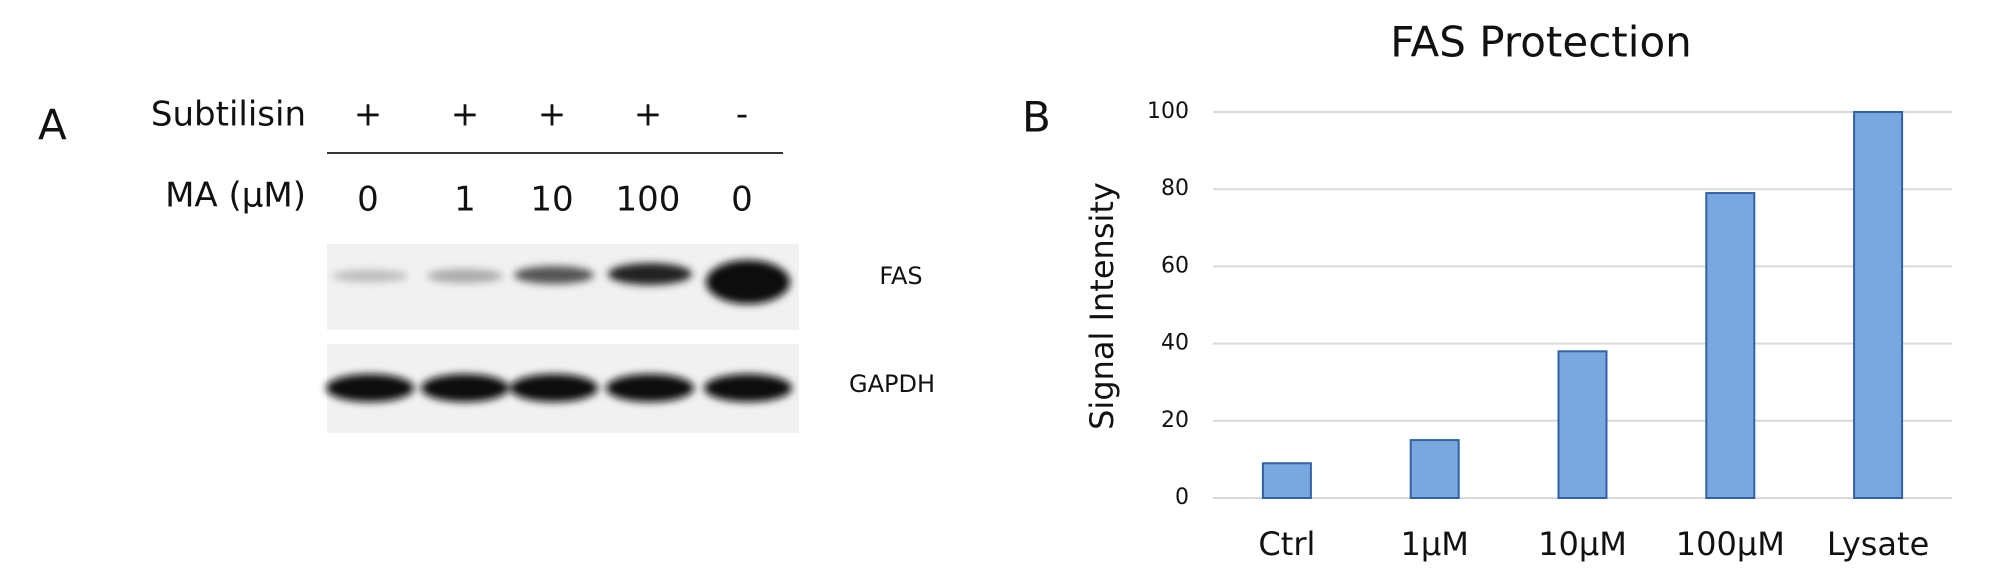 The height and width of the screenshot is (579, 2013). I want to click on fas-bands, so click(561, 282).